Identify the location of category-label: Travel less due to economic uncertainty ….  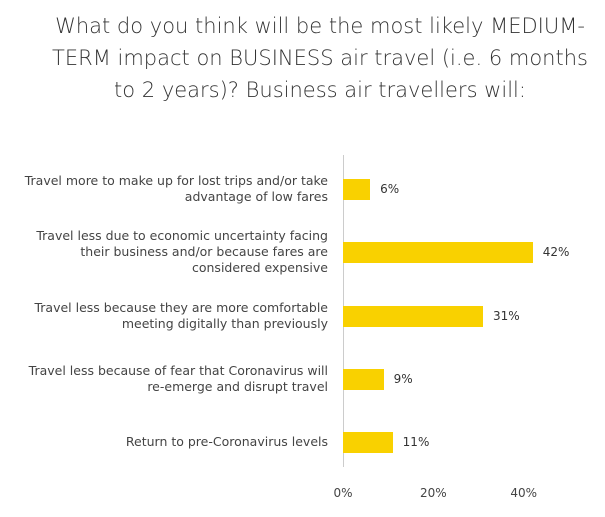
(182, 251).